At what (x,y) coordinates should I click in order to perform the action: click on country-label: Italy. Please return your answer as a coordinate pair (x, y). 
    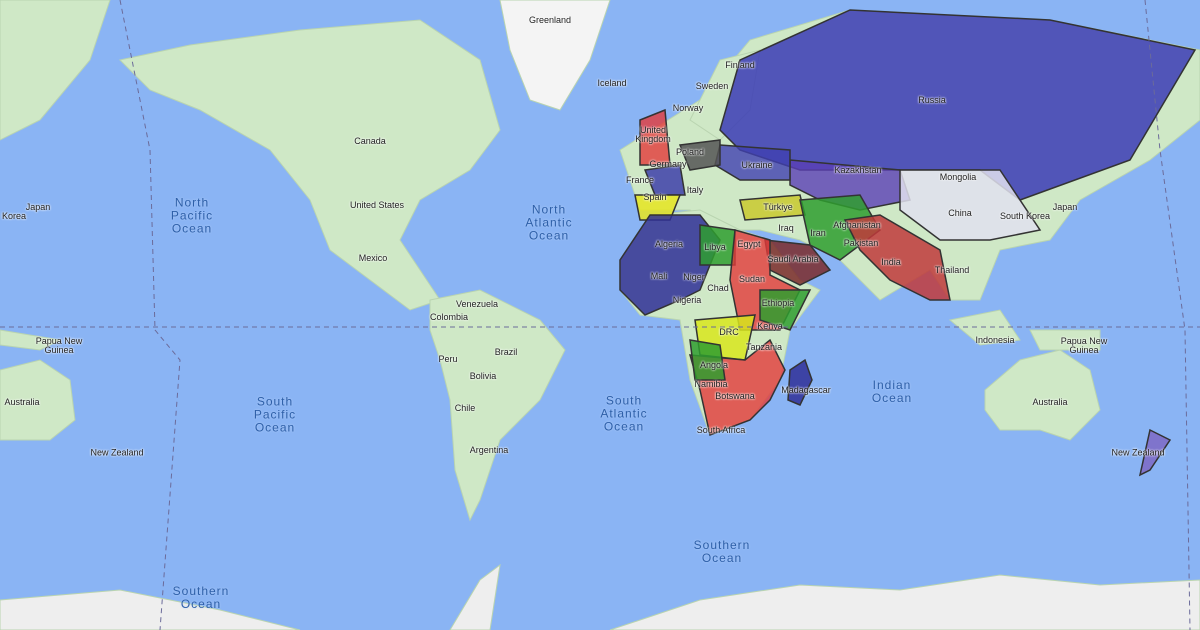
    Looking at the image, I should click on (695, 190).